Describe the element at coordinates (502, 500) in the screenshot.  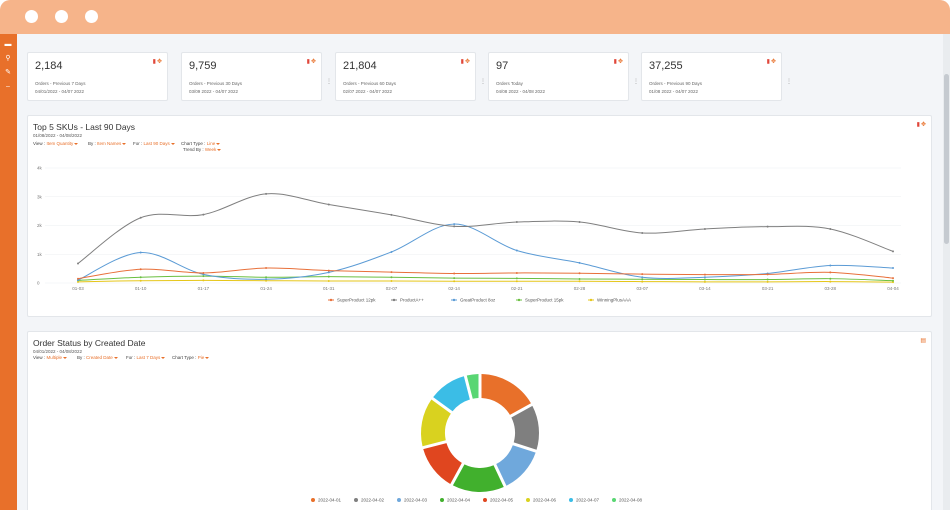
I see `legend-label: 2022-04-05` at that location.